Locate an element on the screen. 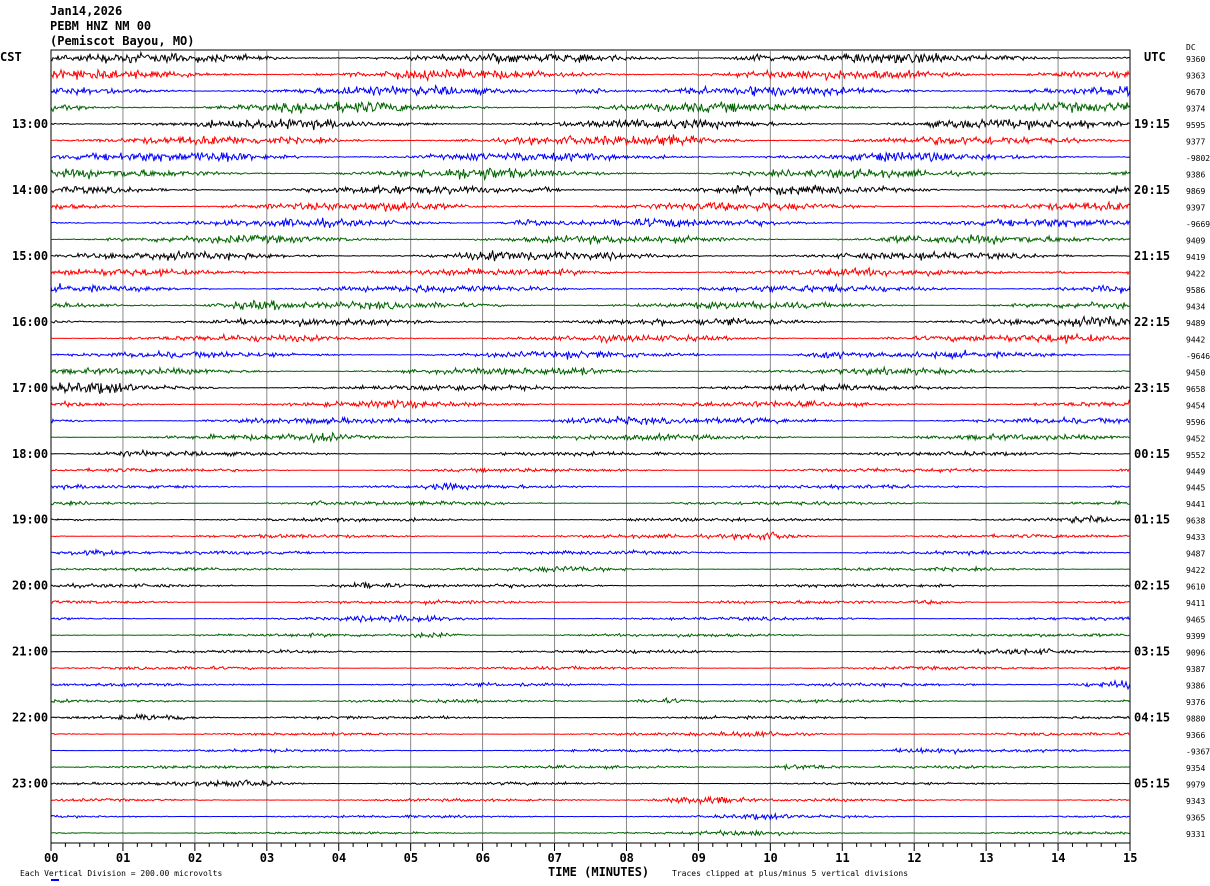  station-code: PEBM HNZ NM 00 is located at coordinates (101, 26).